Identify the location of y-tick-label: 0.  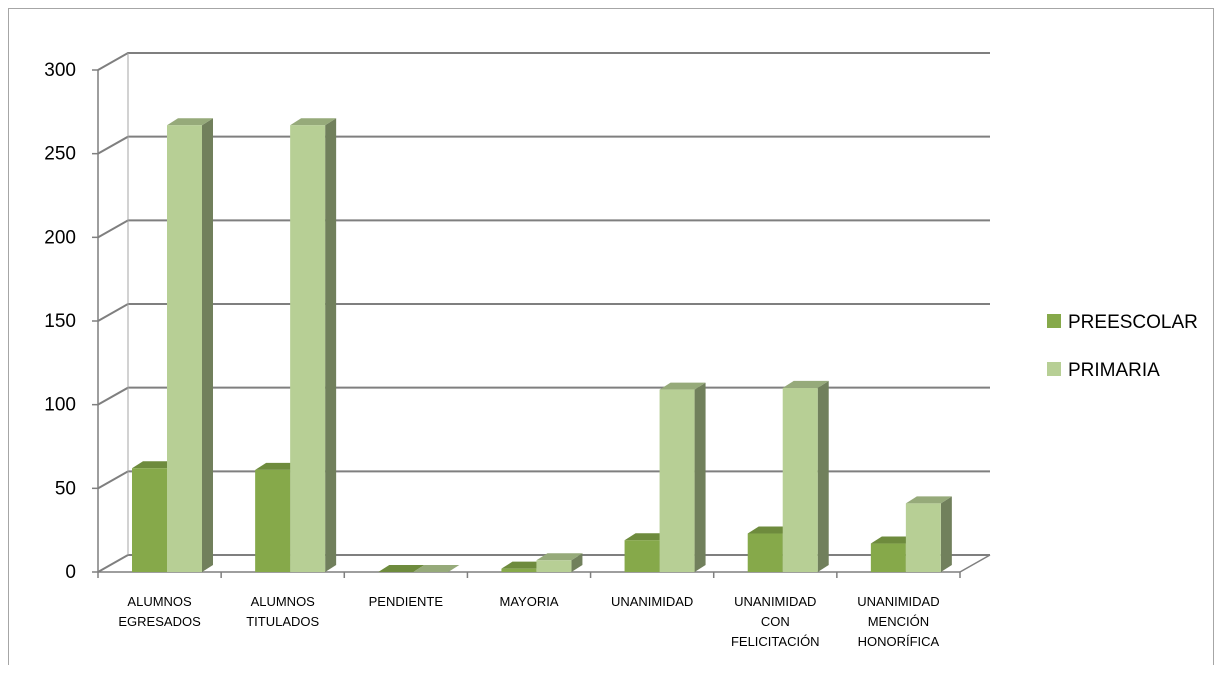
(70, 572).